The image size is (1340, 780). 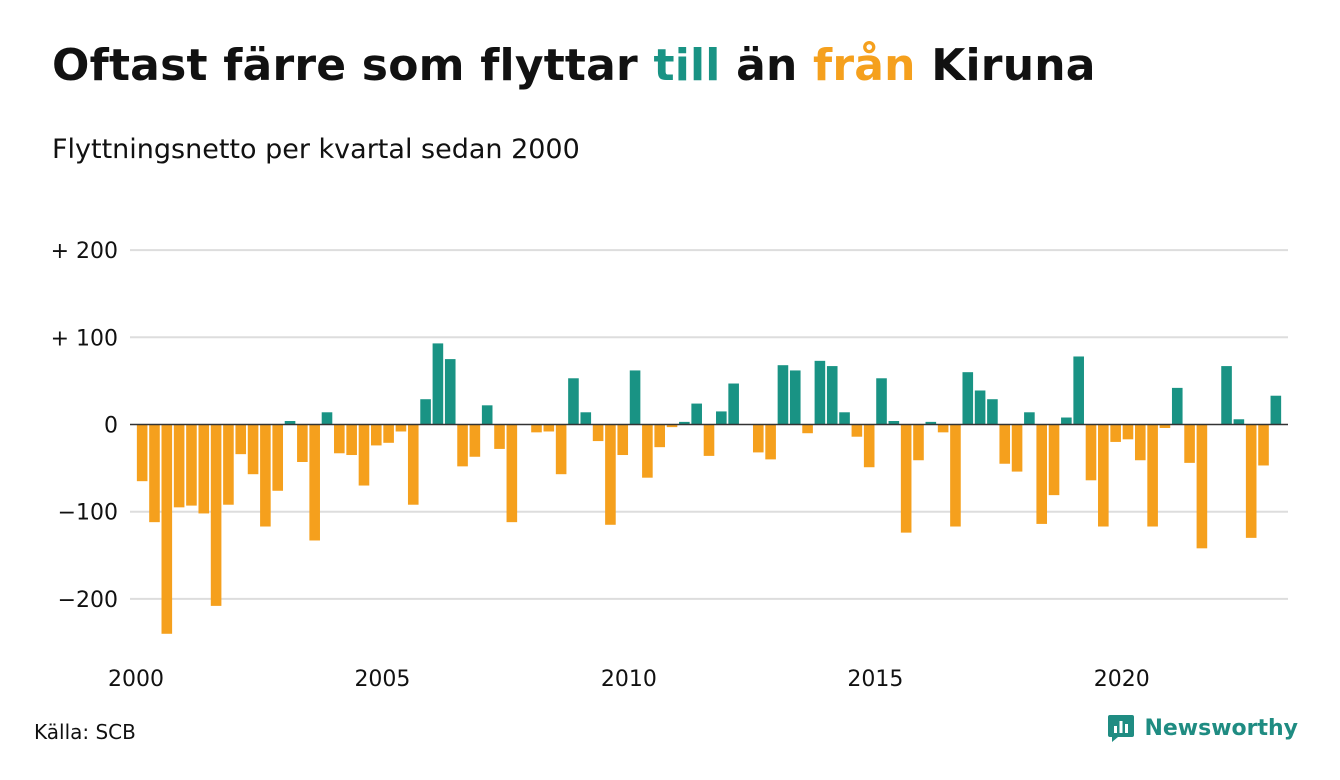 I want to click on bar-2009Q3, so click(x=610, y=474).